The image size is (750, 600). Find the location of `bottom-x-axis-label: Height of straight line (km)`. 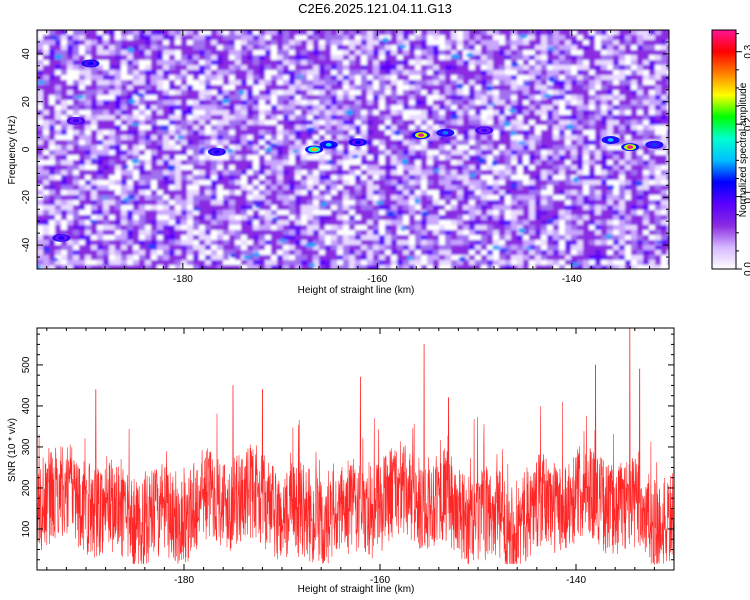

bottom-x-axis-label: Height of straight line (km) is located at coordinates (356, 589).